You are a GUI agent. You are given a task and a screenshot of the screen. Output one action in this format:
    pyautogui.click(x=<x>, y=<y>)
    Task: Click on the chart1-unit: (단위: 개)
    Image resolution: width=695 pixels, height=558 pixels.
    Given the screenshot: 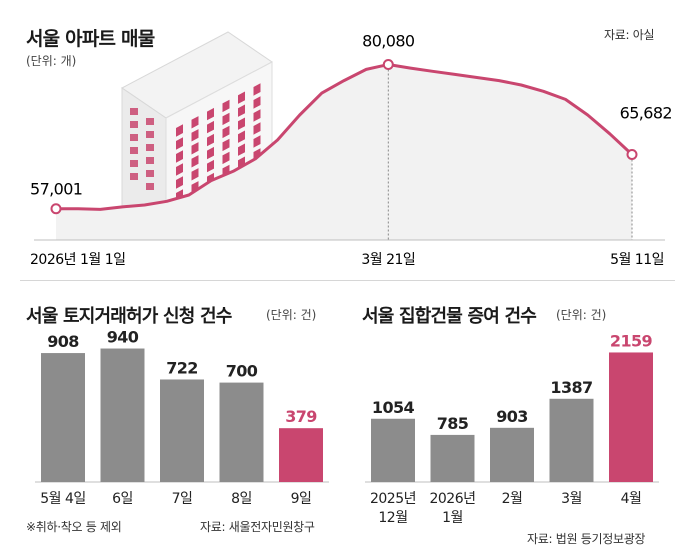 What is the action you would take?
    pyautogui.click(x=51, y=61)
    